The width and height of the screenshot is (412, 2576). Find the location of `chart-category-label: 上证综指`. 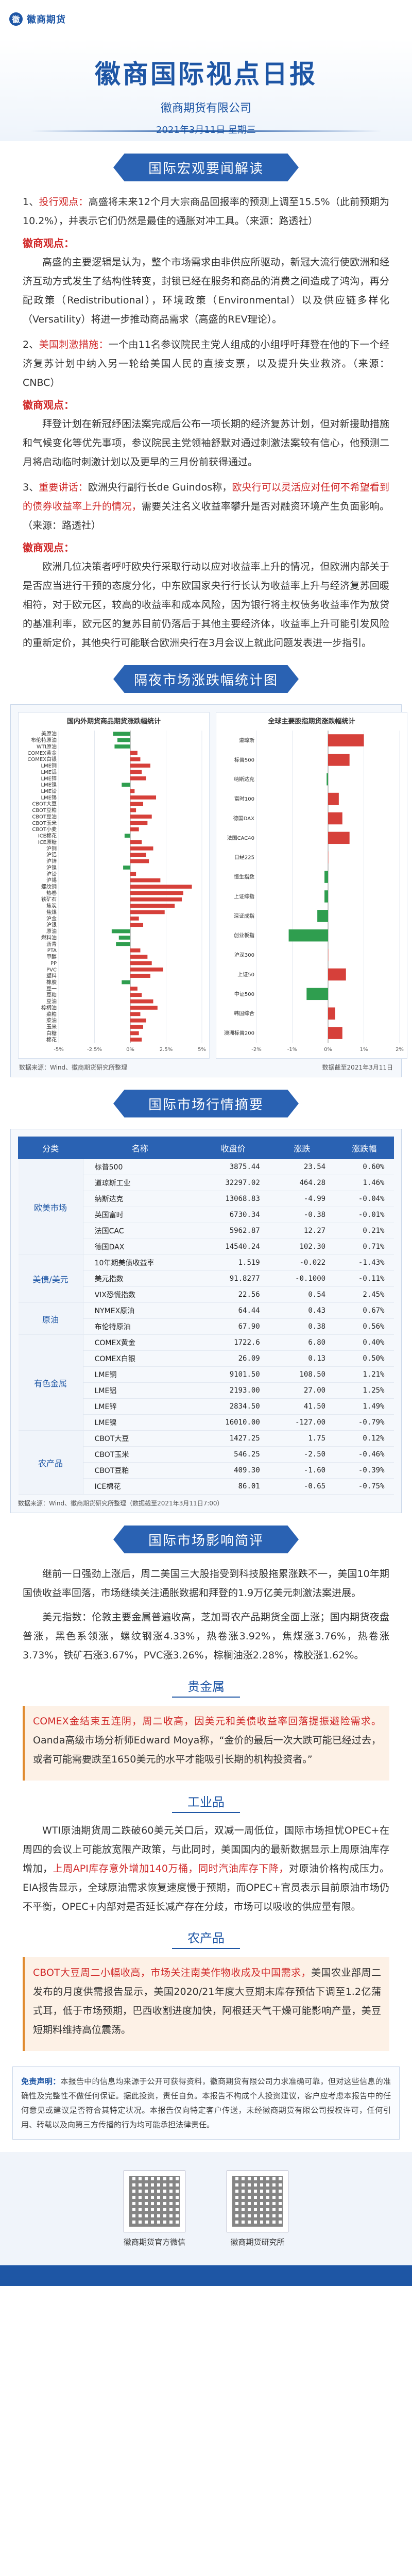

chart-category-label: 上证综指 is located at coordinates (244, 896).